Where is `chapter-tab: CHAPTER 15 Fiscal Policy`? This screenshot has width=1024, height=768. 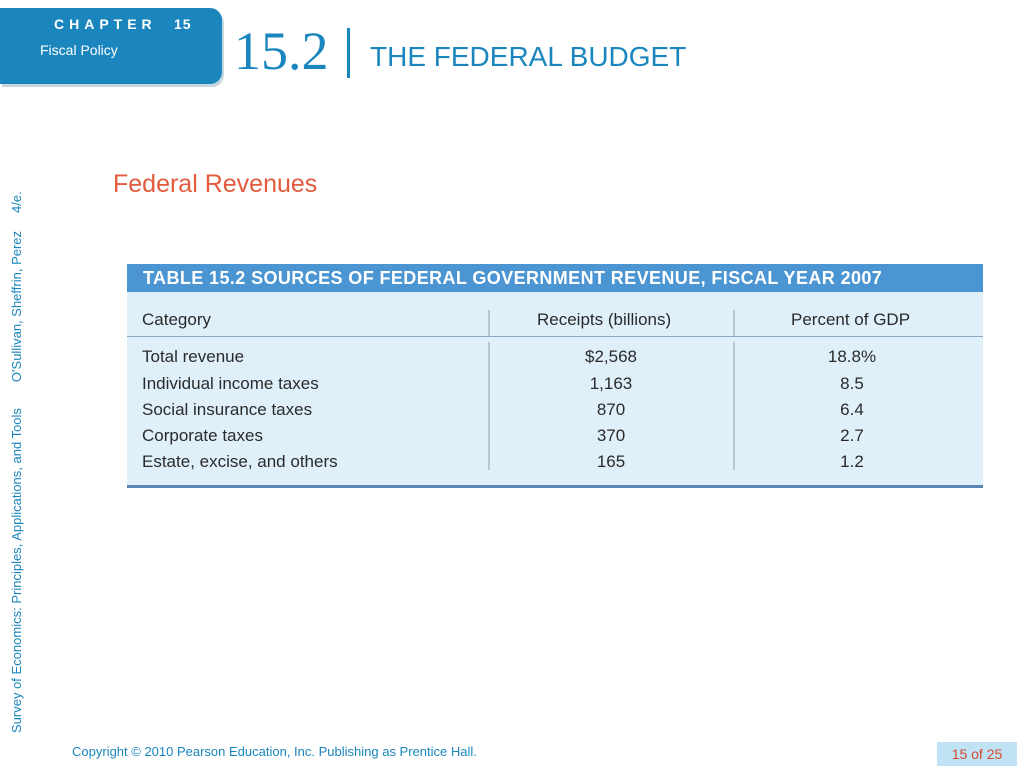 chapter-tab: CHAPTER 15 Fiscal Policy is located at coordinates (111, 46).